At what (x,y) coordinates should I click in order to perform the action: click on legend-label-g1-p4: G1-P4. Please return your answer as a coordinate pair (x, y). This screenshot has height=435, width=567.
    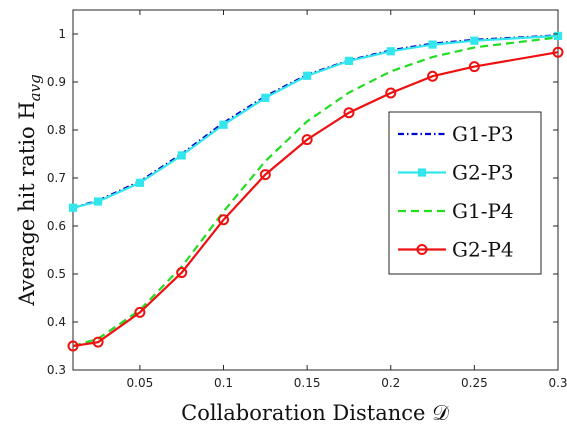
    Looking at the image, I should click on (483, 211).